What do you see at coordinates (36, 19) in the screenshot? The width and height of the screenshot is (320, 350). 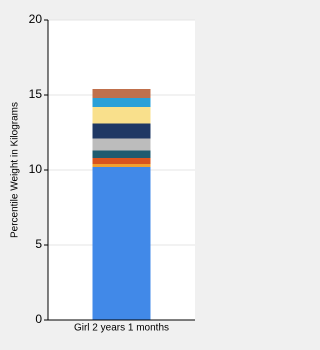 I see `y-tick-label: 20` at bounding box center [36, 19].